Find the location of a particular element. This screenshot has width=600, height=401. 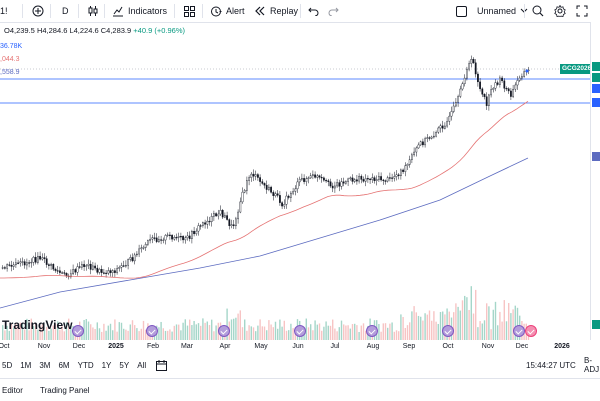

fullscreen-button is located at coordinates (582, 11).